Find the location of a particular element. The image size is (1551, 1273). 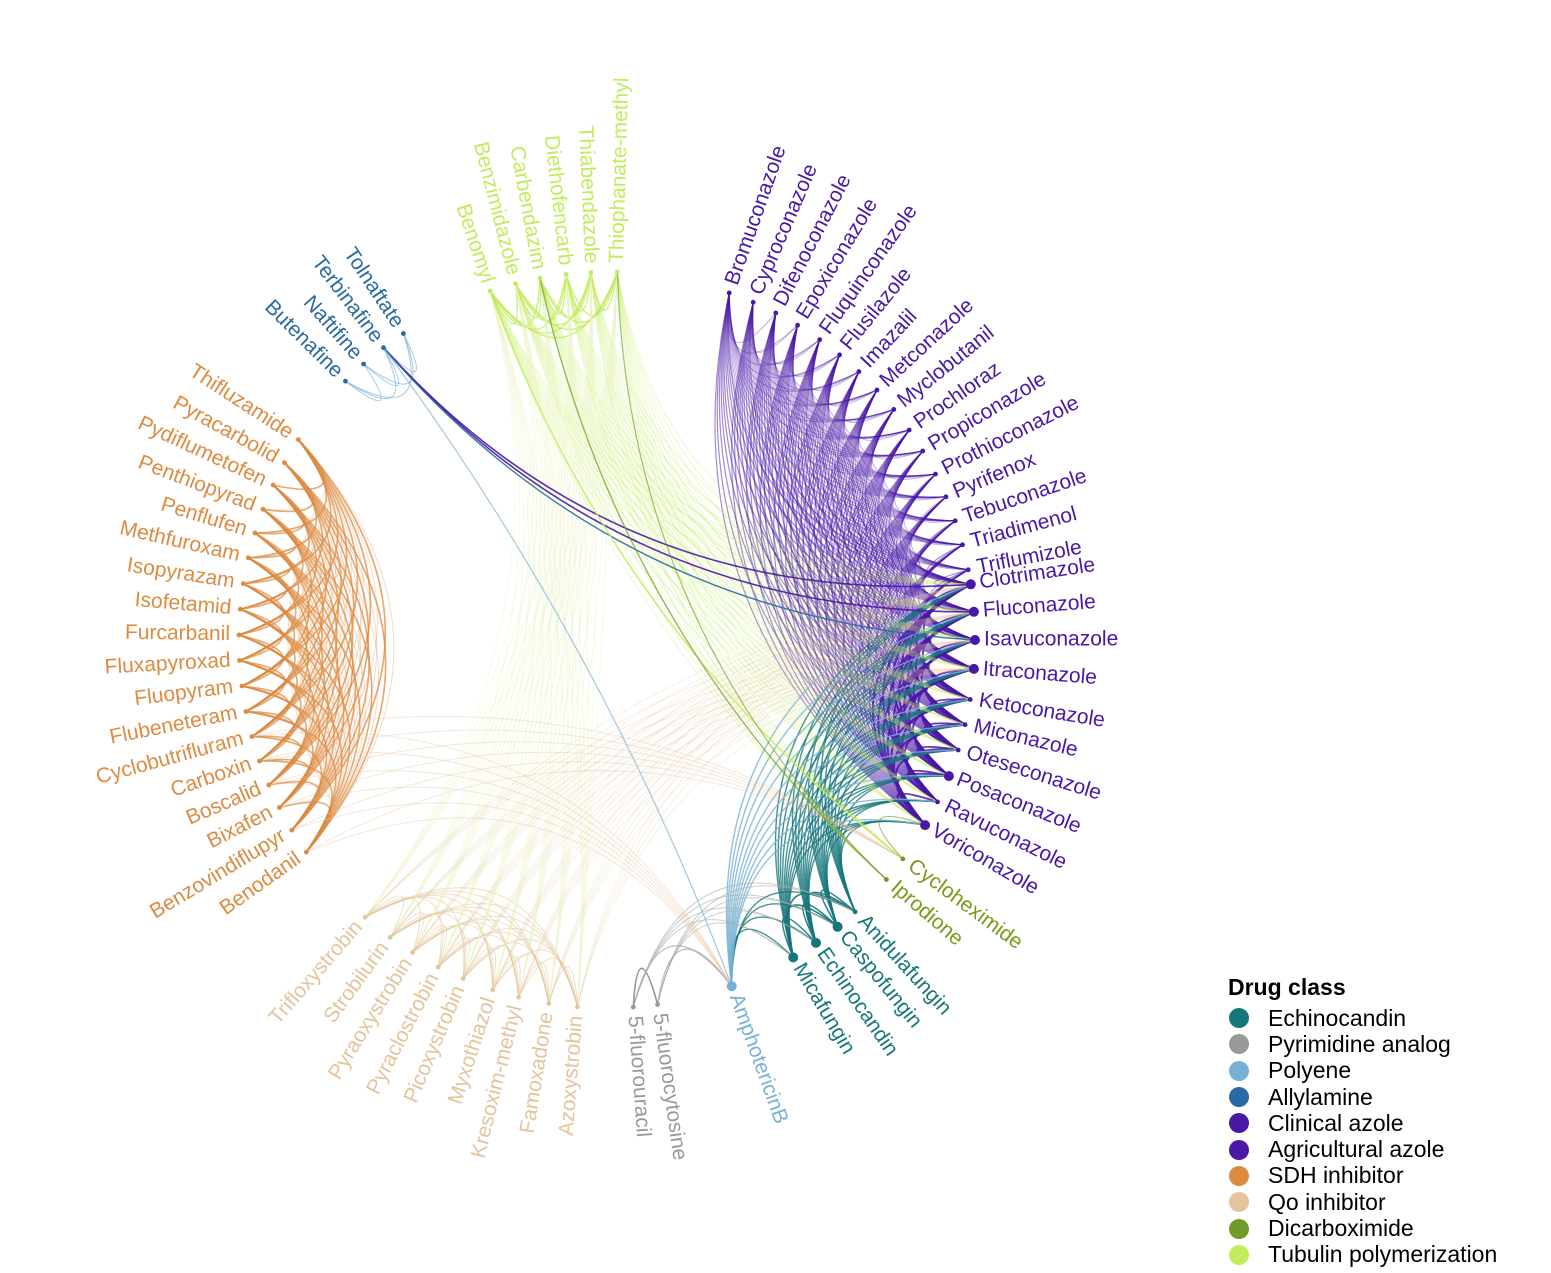

node-label: Thiophanate-methyl is located at coordinates (619, 170).